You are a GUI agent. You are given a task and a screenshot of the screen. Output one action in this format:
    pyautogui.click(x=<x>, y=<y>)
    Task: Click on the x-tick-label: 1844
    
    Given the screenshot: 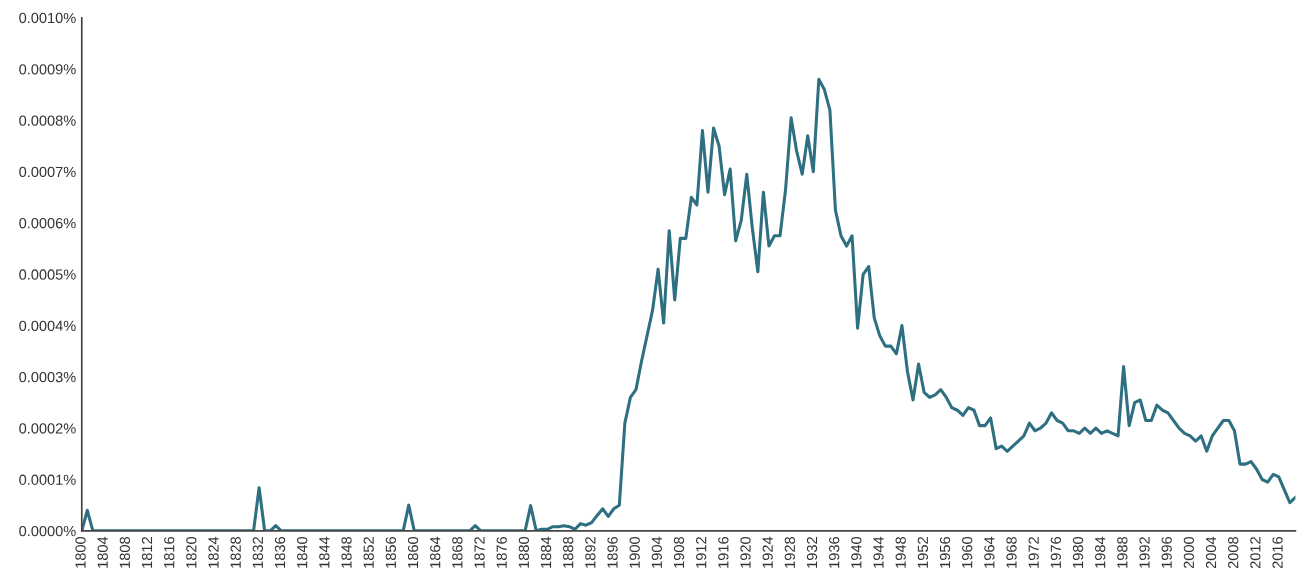 What is the action you would take?
    pyautogui.click(x=324, y=552)
    